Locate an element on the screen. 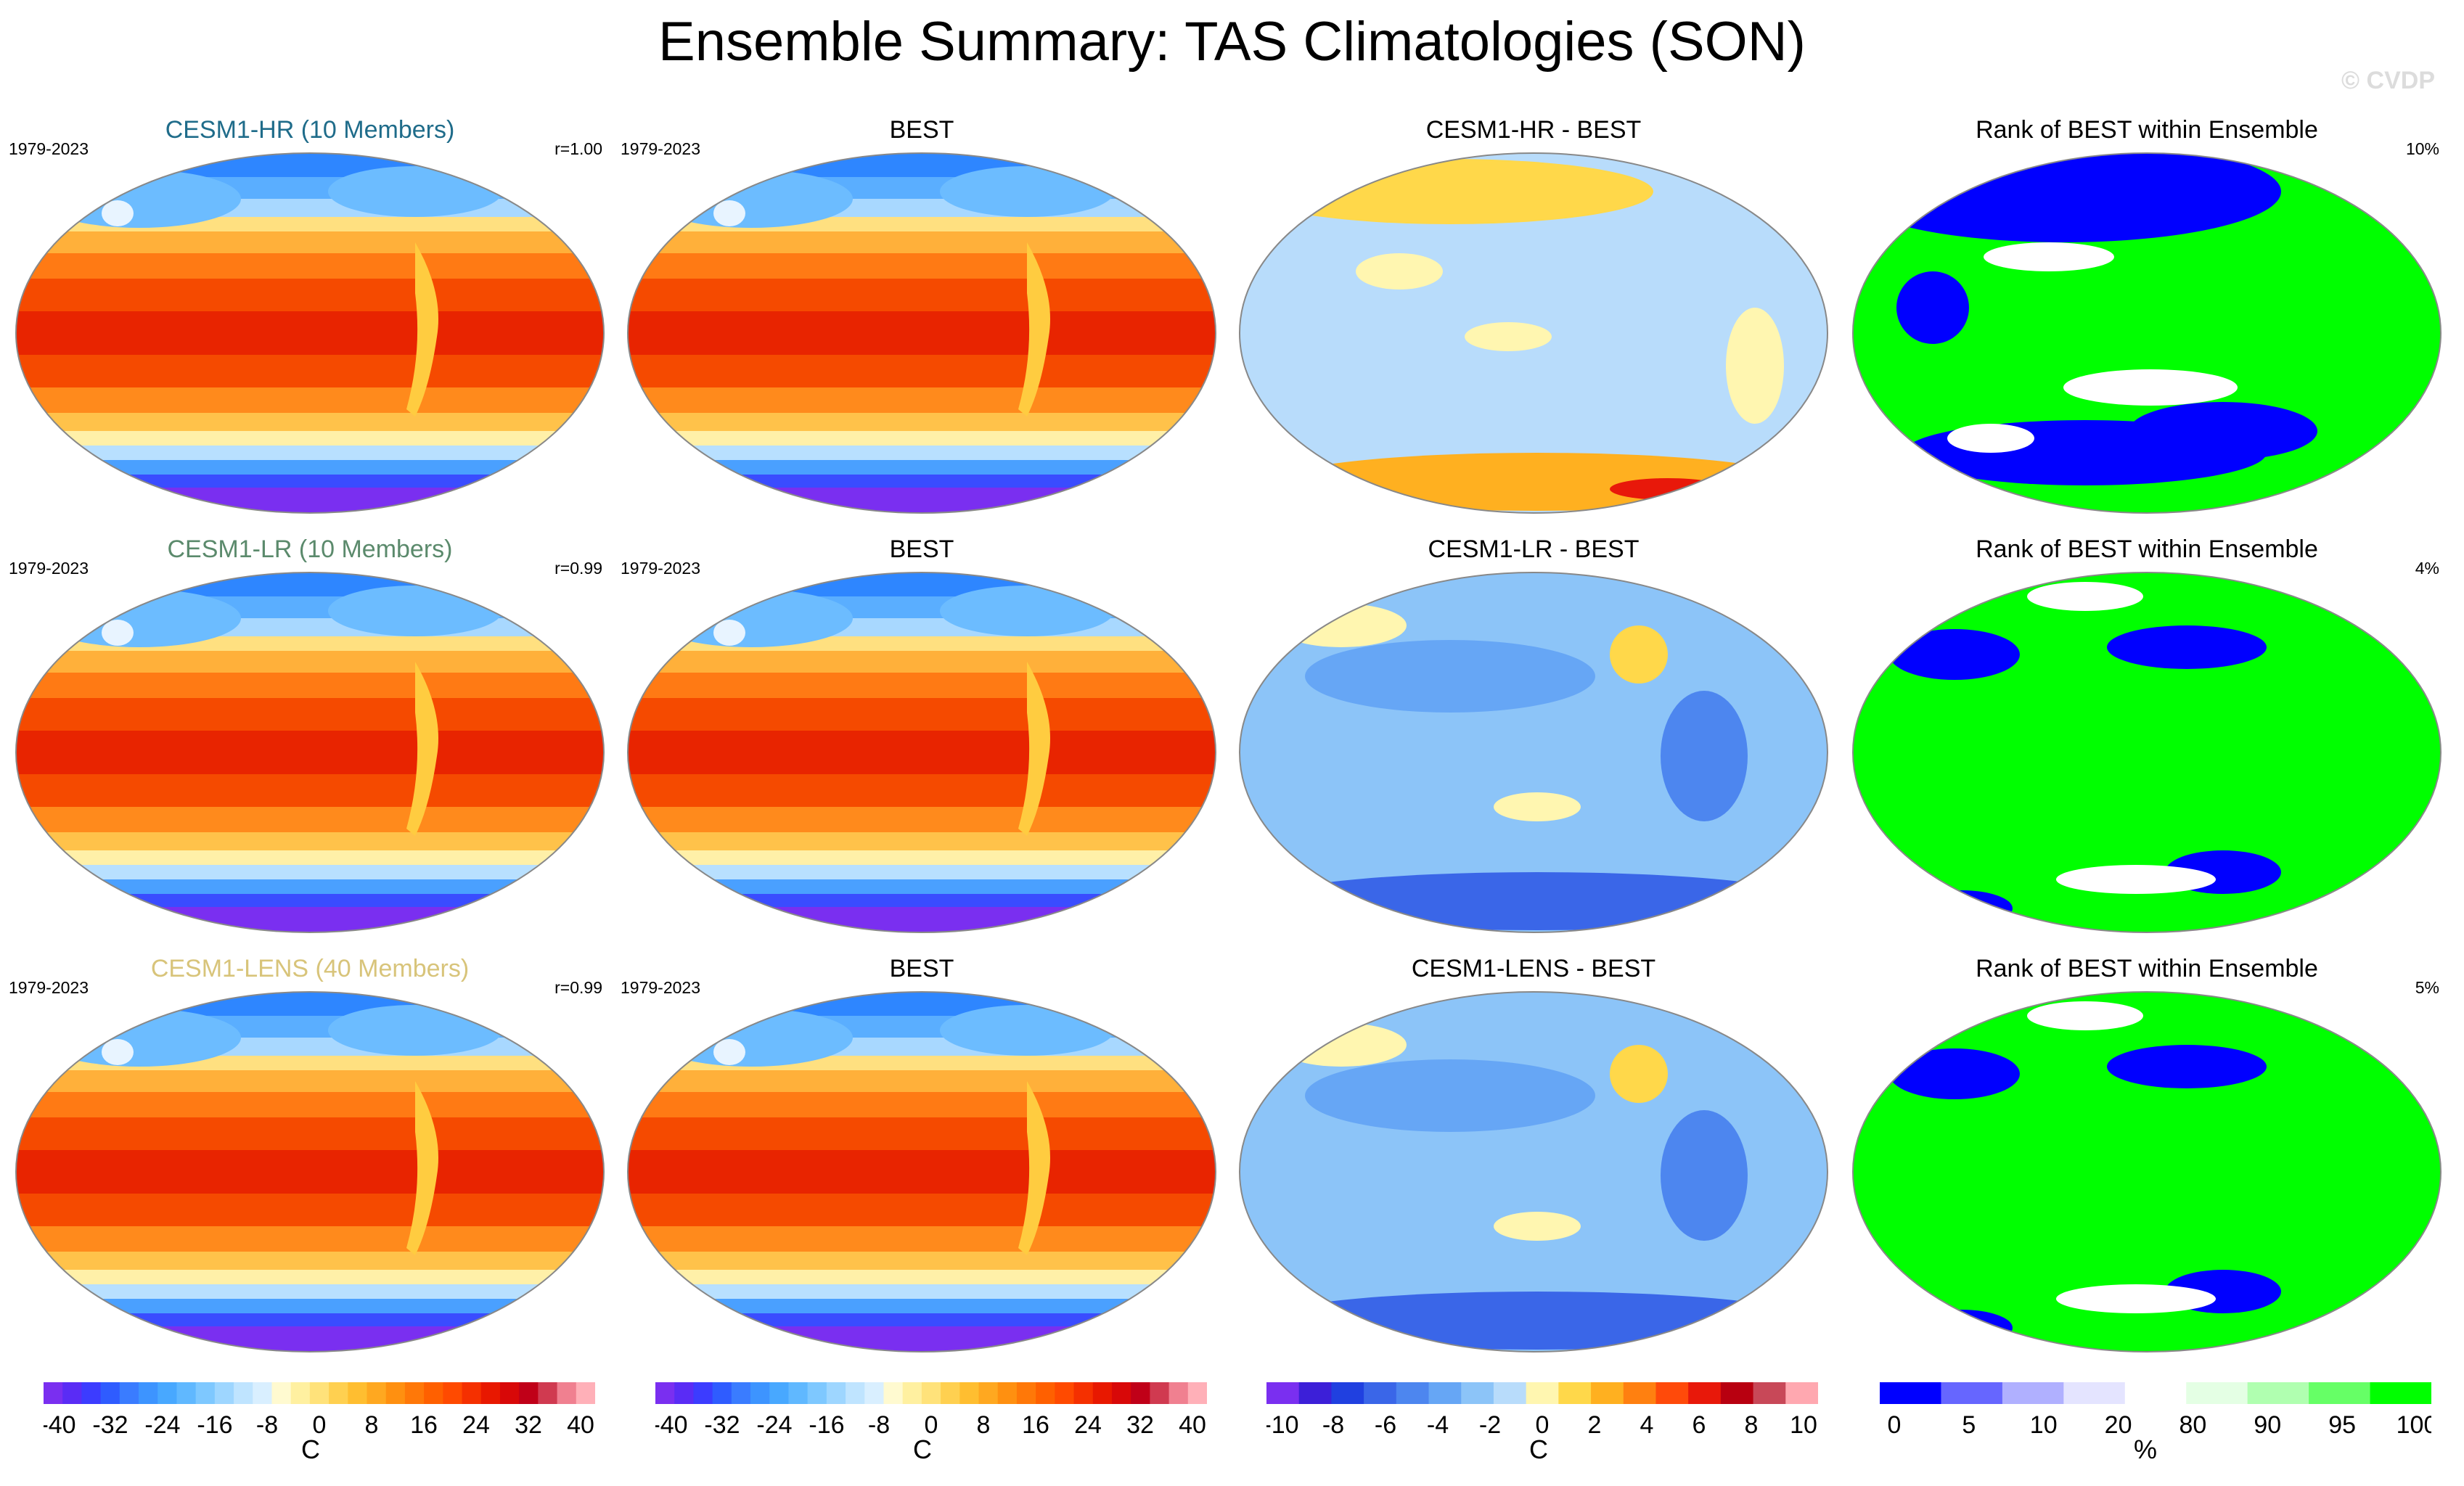  colorbar-tick-label: 90 is located at coordinates (2267, 1425).